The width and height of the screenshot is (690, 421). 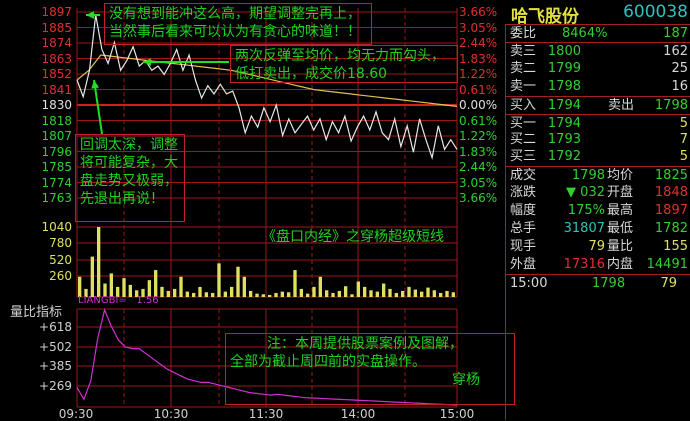 I want to click on stat-label: 量比, so click(x=620, y=246).